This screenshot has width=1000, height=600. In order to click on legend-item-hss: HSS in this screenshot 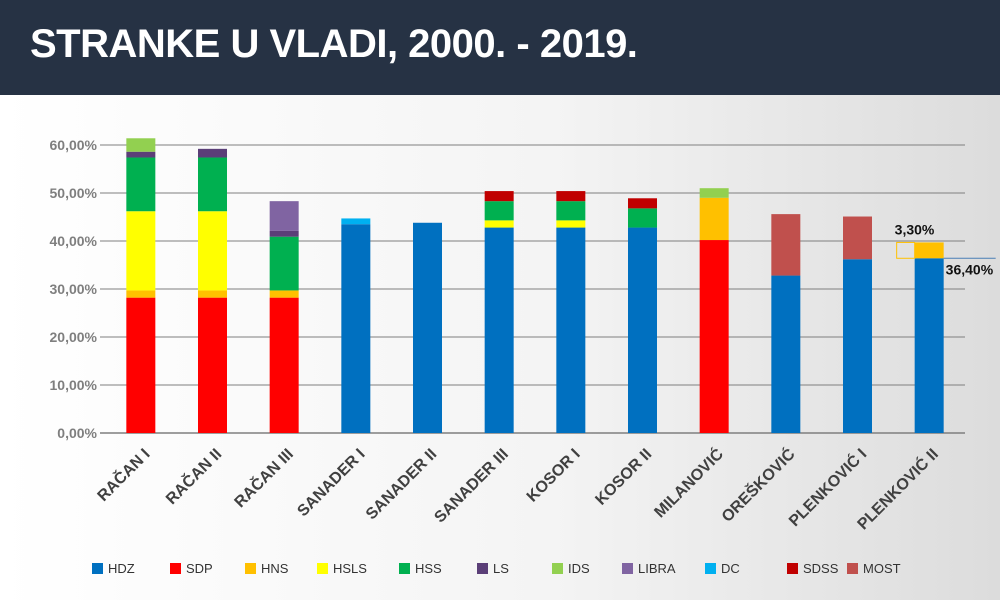, I will do `click(420, 568)`.